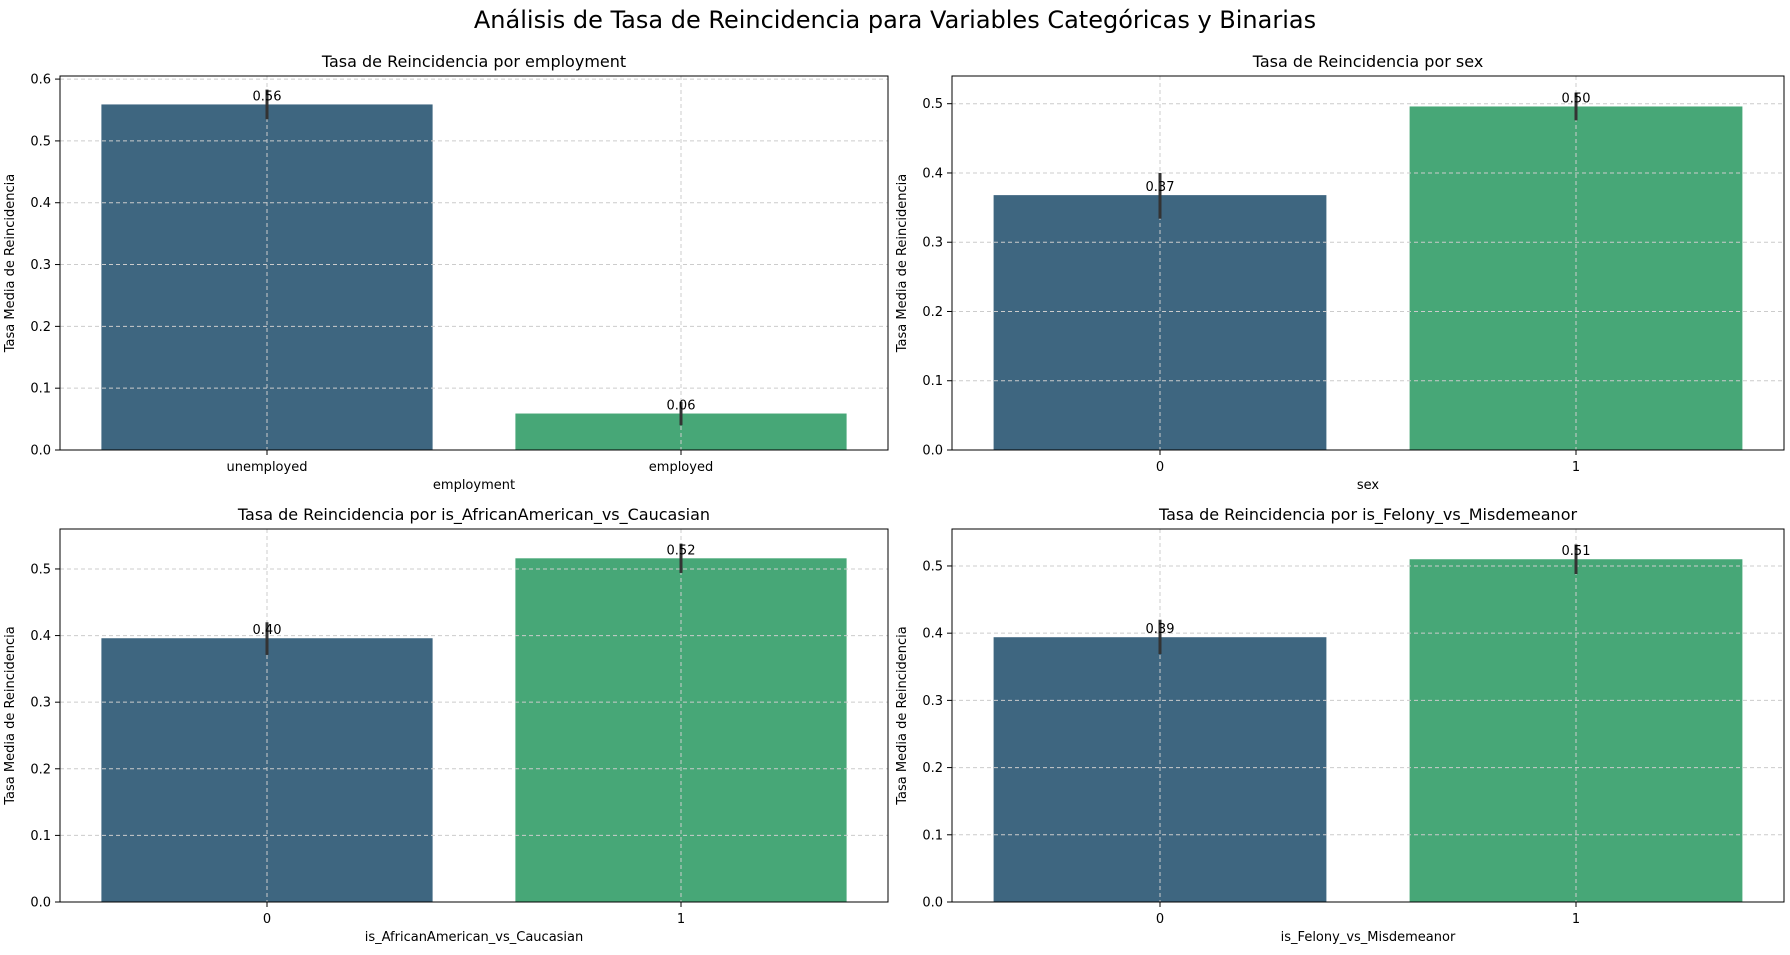 Image resolution: width=1790 pixels, height=955 pixels. Describe the element at coordinates (1160, 187) in the screenshot. I see `value-label-0: 0.37` at that location.